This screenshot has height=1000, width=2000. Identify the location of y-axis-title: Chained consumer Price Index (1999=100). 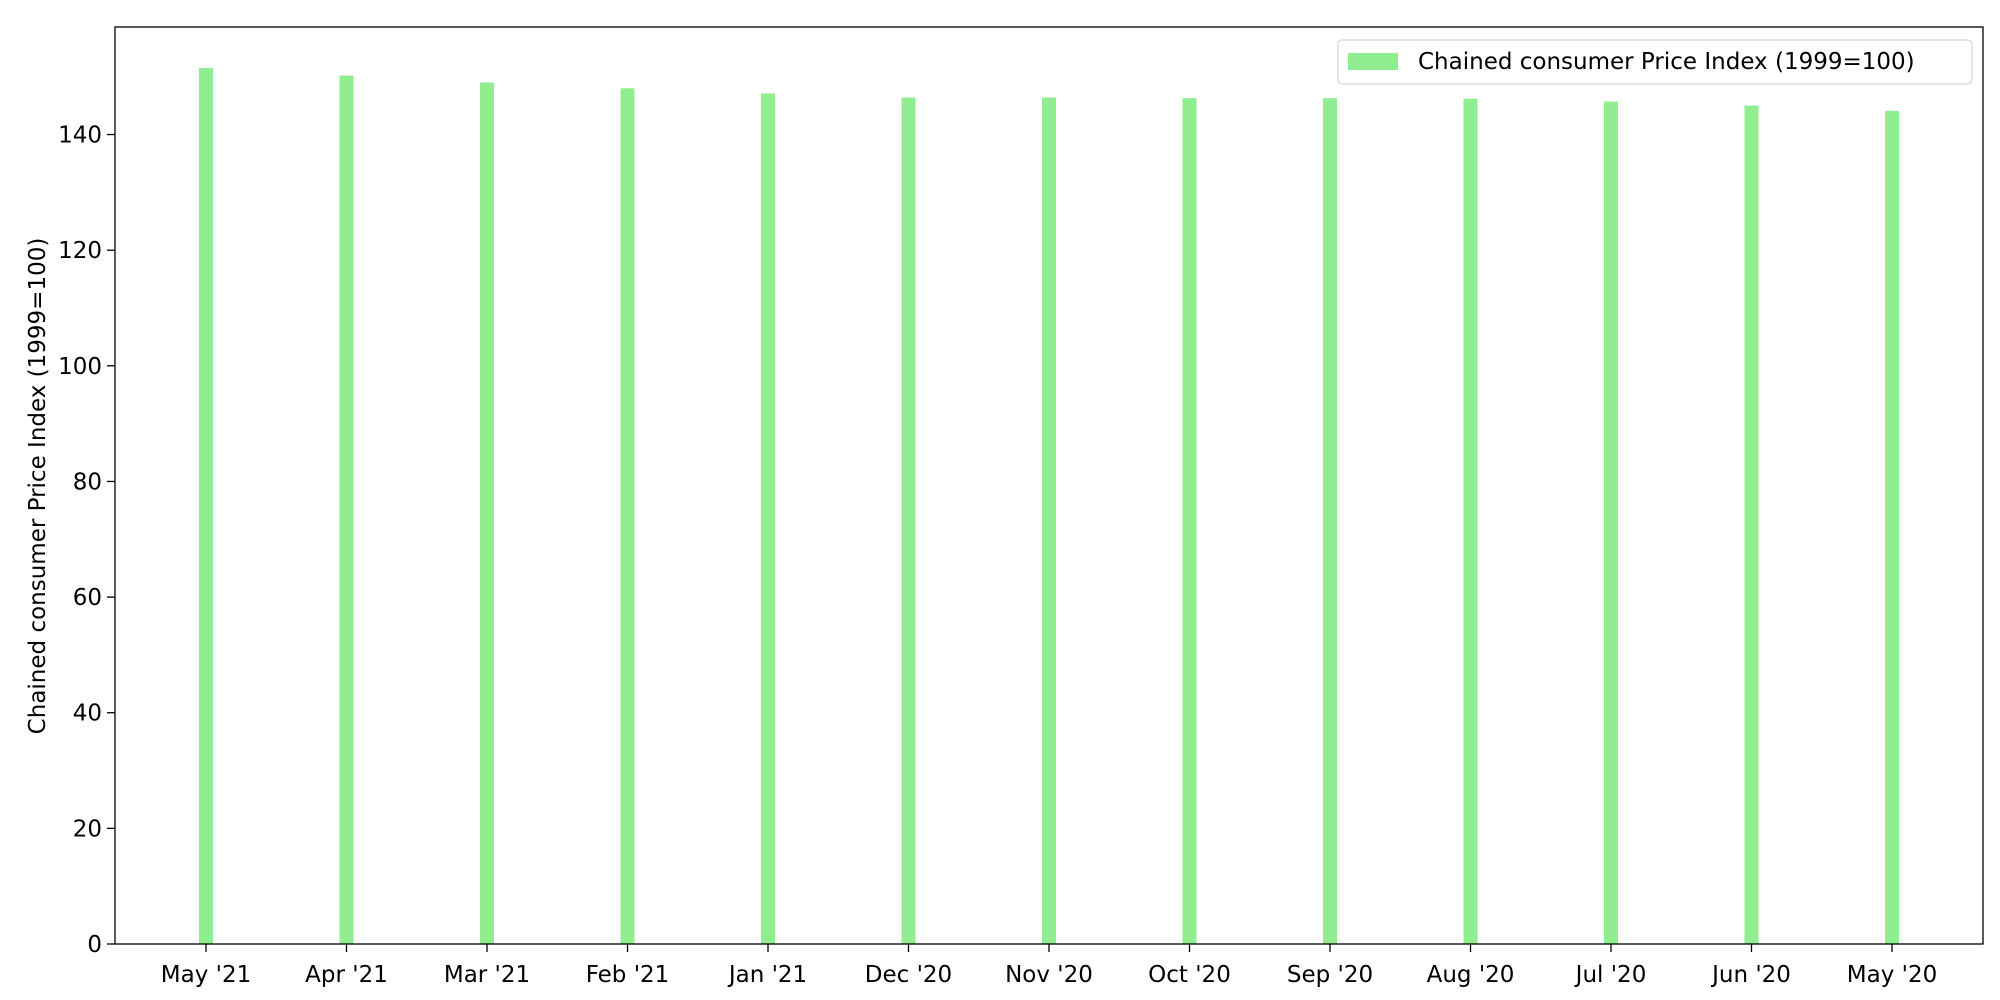
(38, 486).